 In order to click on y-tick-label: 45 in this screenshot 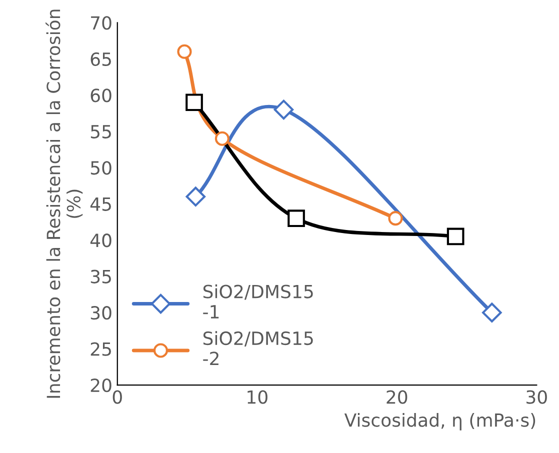, I will do `click(100, 204)`.